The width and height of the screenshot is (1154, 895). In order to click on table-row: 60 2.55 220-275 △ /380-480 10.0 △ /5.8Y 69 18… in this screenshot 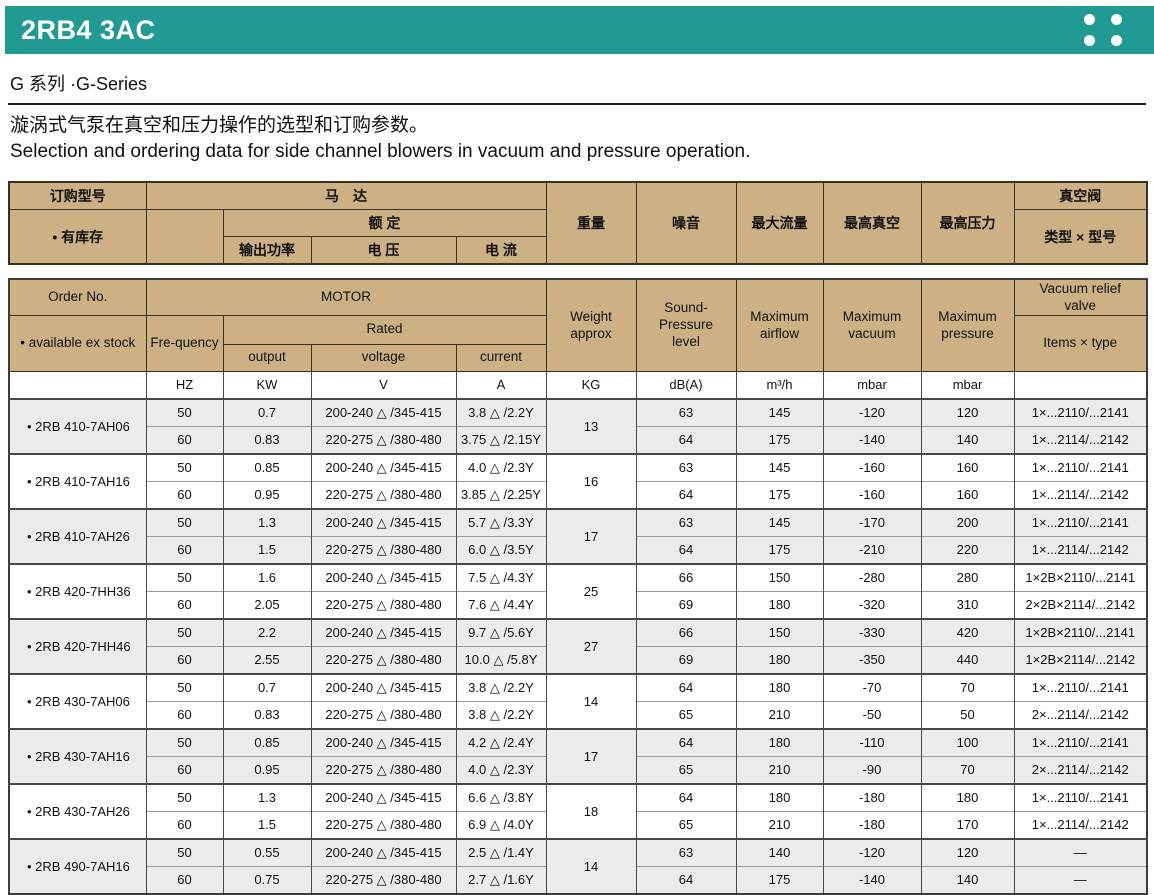, I will do `click(578, 659)`.